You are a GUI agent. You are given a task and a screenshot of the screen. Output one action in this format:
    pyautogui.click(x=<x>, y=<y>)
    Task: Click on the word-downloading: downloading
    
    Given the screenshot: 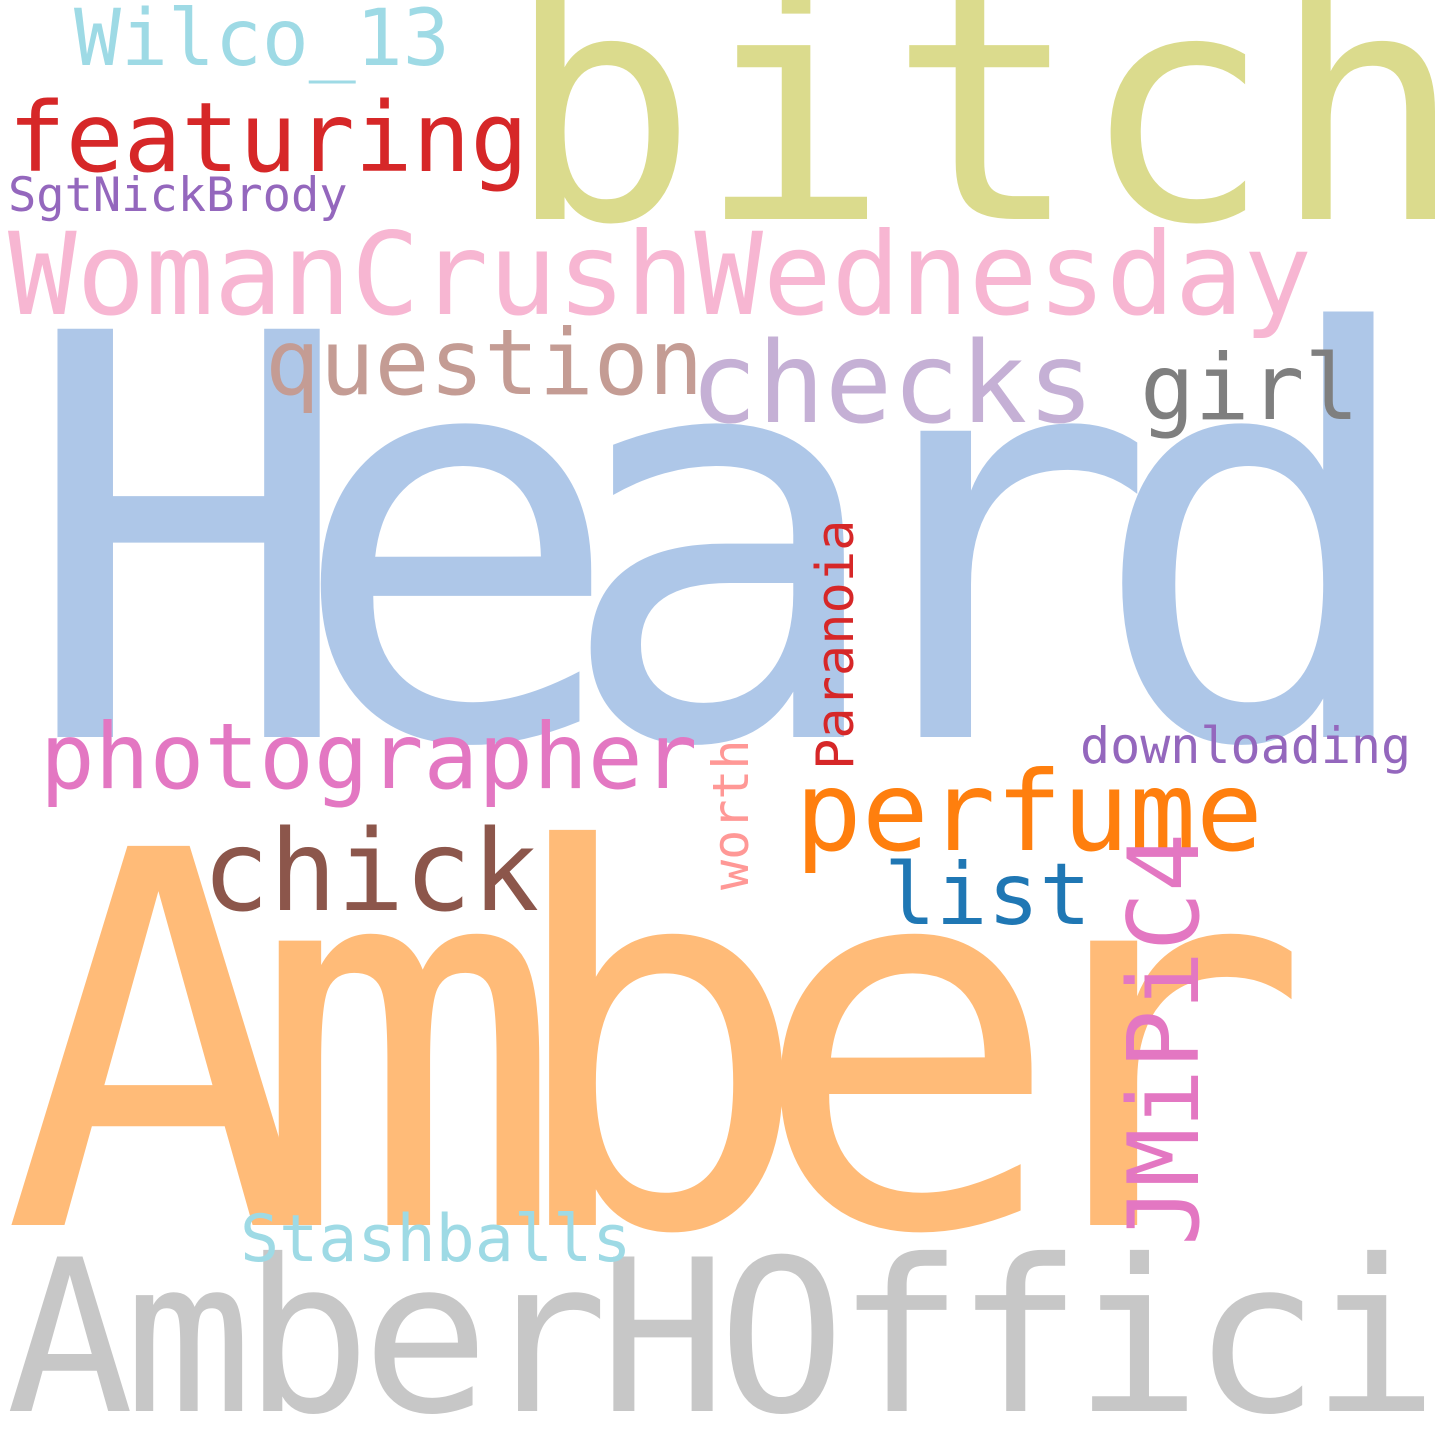 What is the action you would take?
    pyautogui.click(x=1246, y=746)
    